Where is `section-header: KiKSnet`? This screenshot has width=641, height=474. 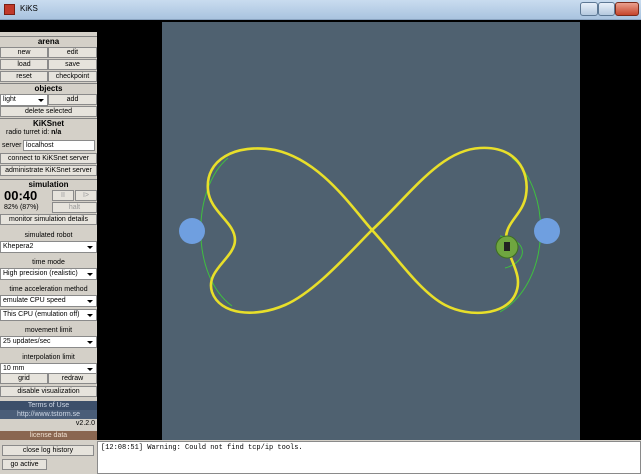 section-header: KiKSnet is located at coordinates (48, 123).